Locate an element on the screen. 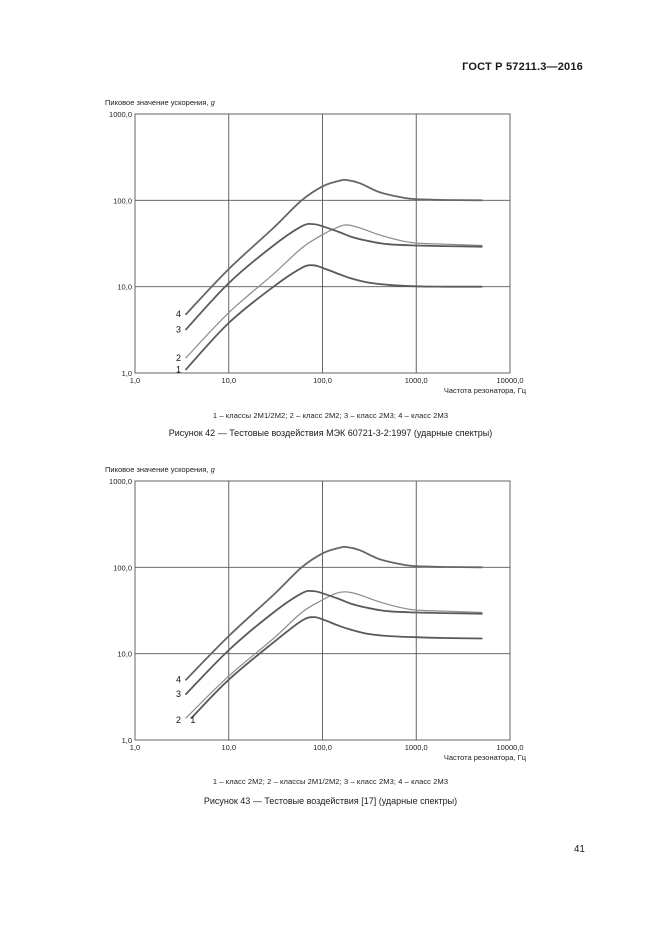 Image resolution: width=661 pixels, height=935 pixels. figure-42-ylabel-text: Пиковое значение ускорения, is located at coordinates (158, 102).